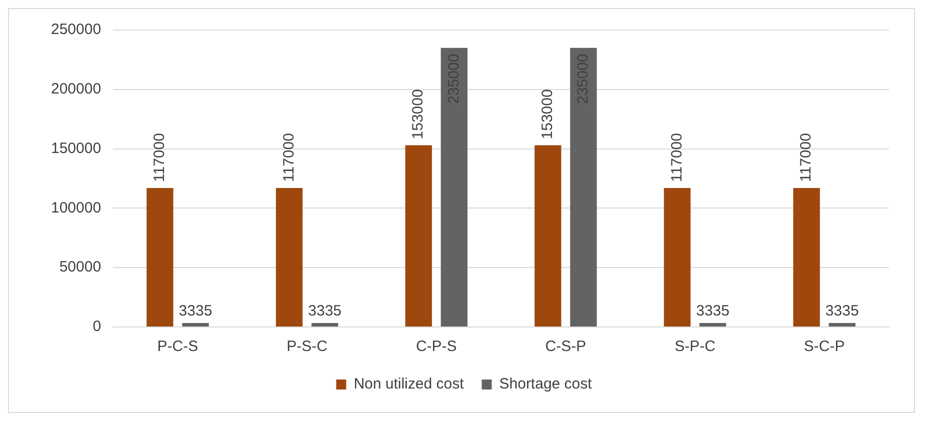 This screenshot has height=421, width=925. Describe the element at coordinates (307, 347) in the screenshot. I see `x-tick-label: P-S-C` at that location.